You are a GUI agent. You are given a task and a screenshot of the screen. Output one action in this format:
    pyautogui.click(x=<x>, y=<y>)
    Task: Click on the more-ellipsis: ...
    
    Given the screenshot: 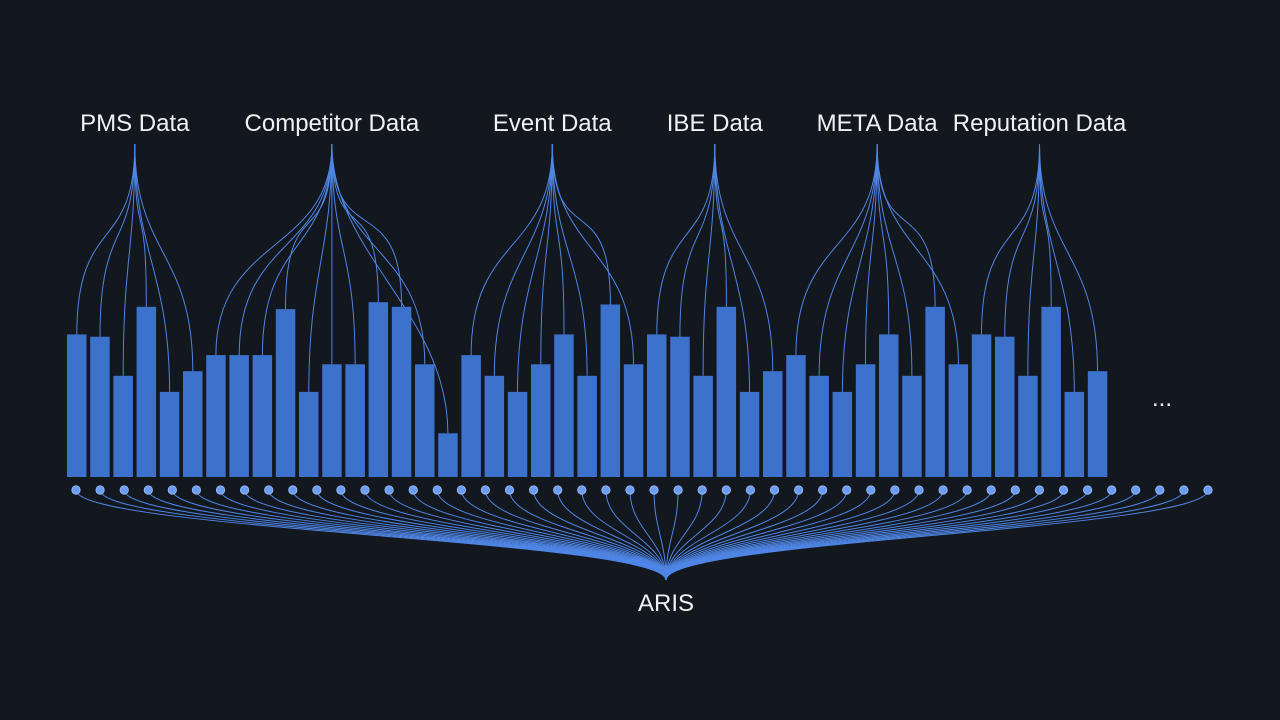 What is the action you would take?
    pyautogui.click(x=1162, y=398)
    